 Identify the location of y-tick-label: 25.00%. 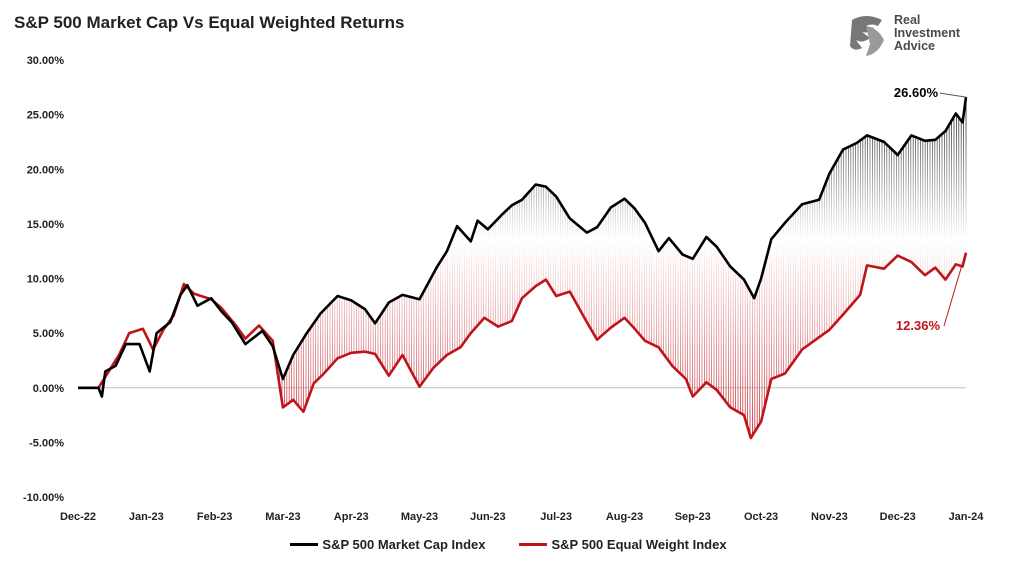
(46, 116).